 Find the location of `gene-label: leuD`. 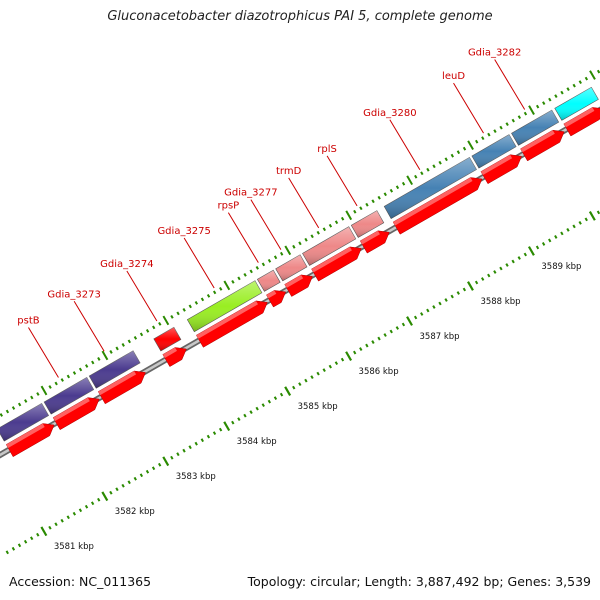

gene-label: leuD is located at coordinates (453, 76).